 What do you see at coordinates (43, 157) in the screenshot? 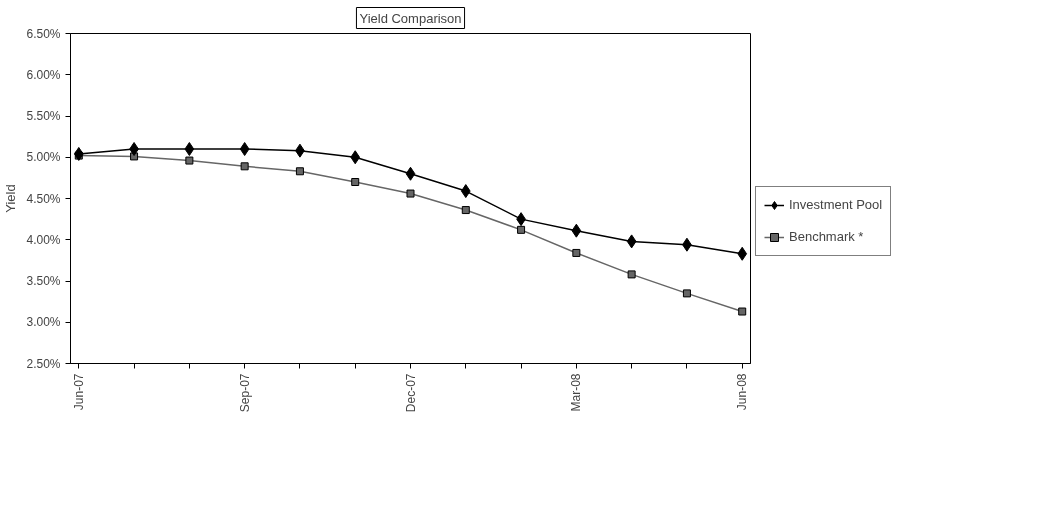
I see `y-tick-label: 5.00%` at bounding box center [43, 157].